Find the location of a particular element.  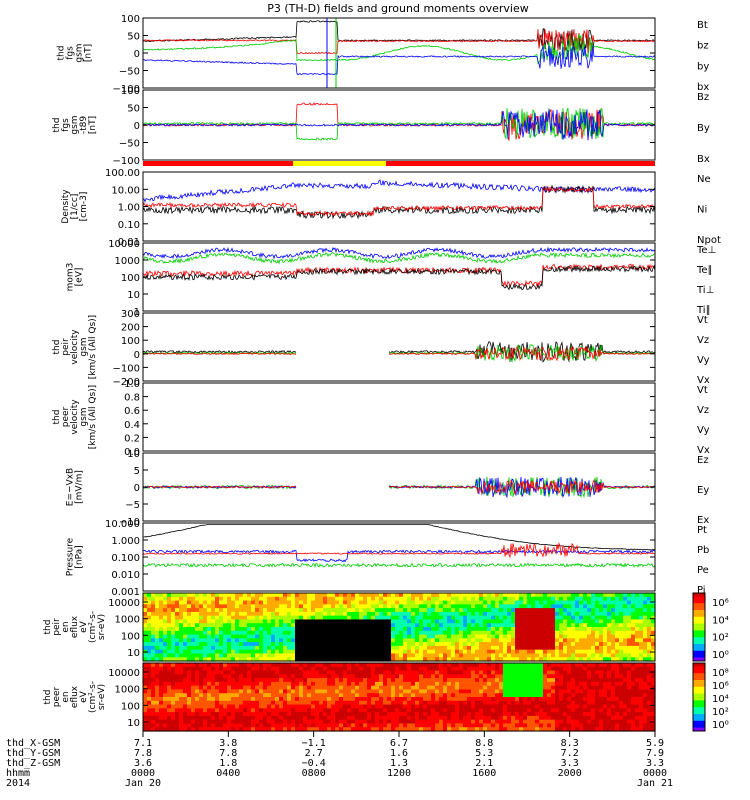

legend-entry: Ti∥ is located at coordinates (703, 310).